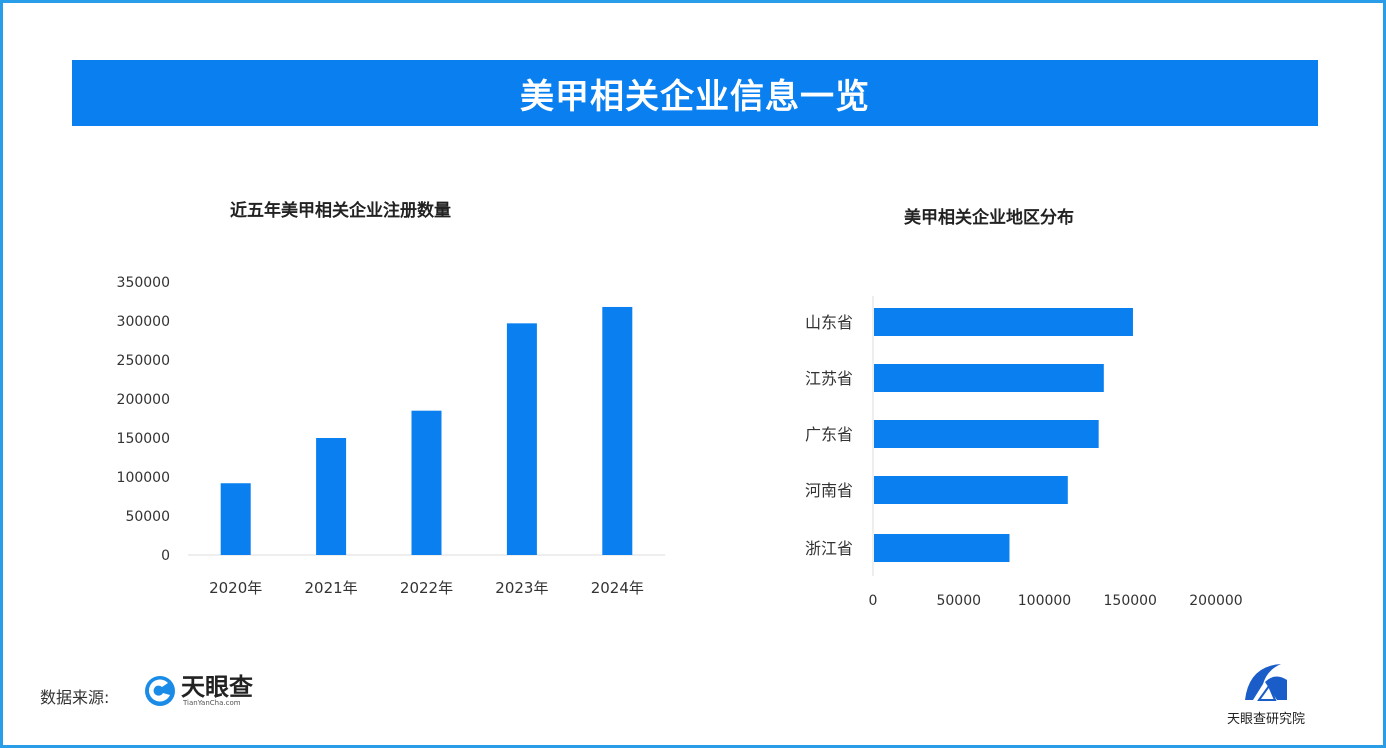 This screenshot has height=748, width=1386. What do you see at coordinates (165, 556) in the screenshot?
I see `y-tick-label: 0` at bounding box center [165, 556].